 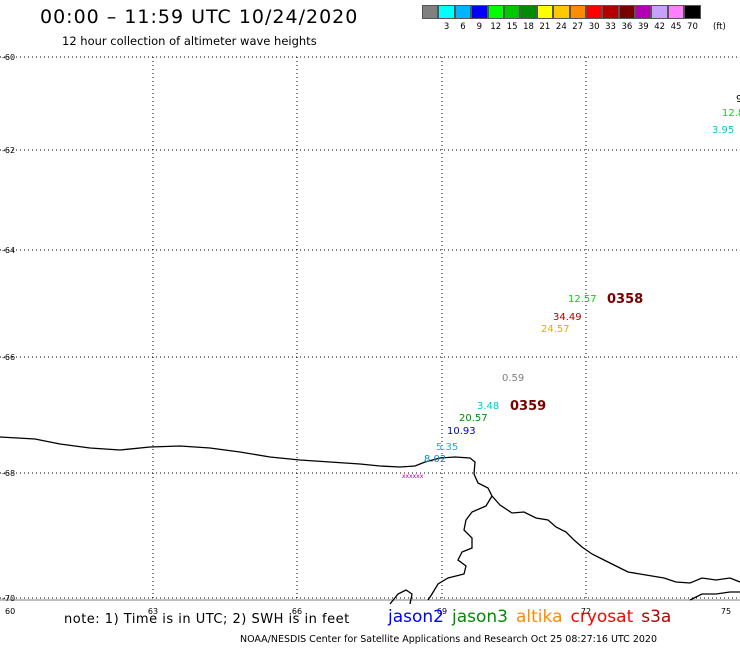 I want to click on legend-label: 21, so click(x=545, y=27).